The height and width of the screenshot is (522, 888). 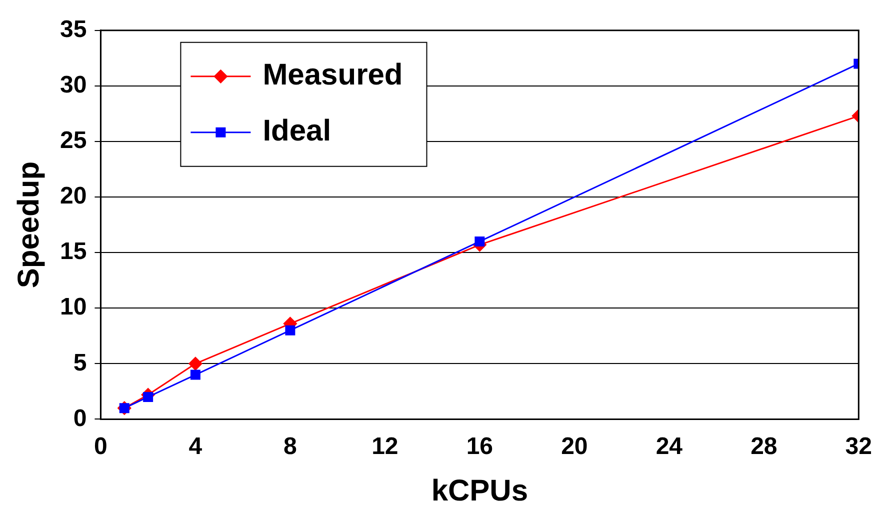 What do you see at coordinates (670, 446) in the screenshot?
I see `x-tick-label: 24` at bounding box center [670, 446].